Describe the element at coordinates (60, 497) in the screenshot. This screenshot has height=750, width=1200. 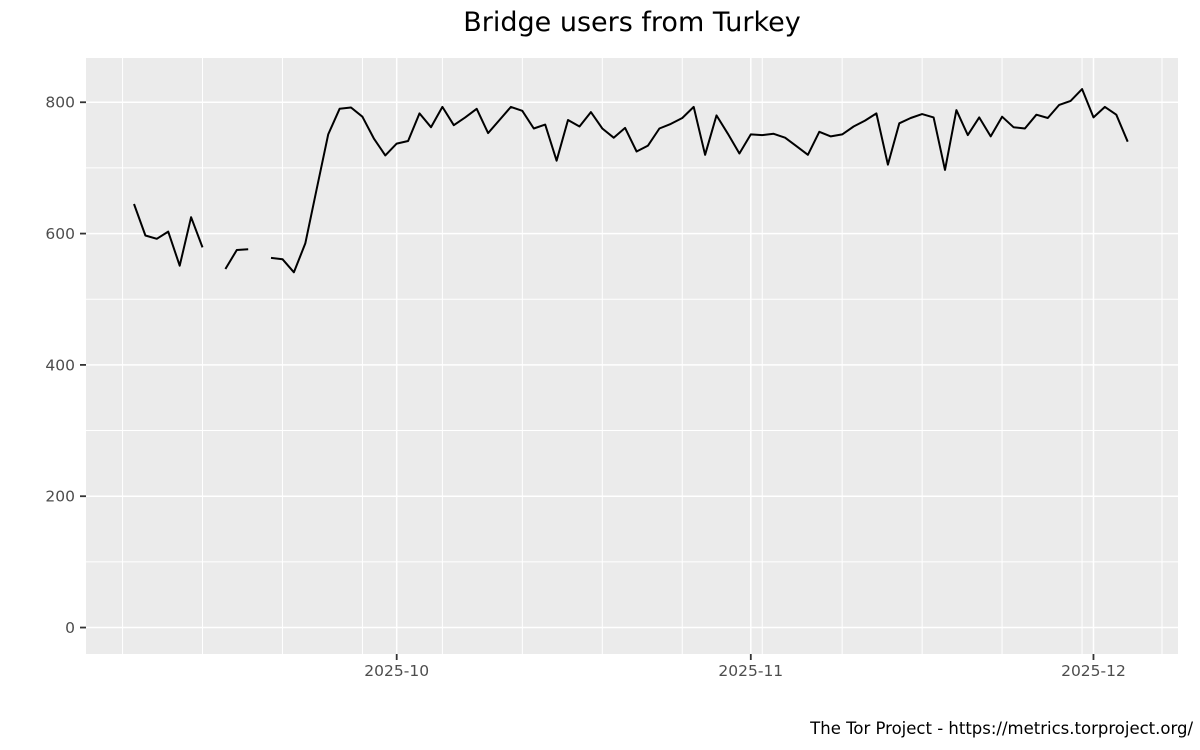
I see `y-tick-label: 200` at that location.